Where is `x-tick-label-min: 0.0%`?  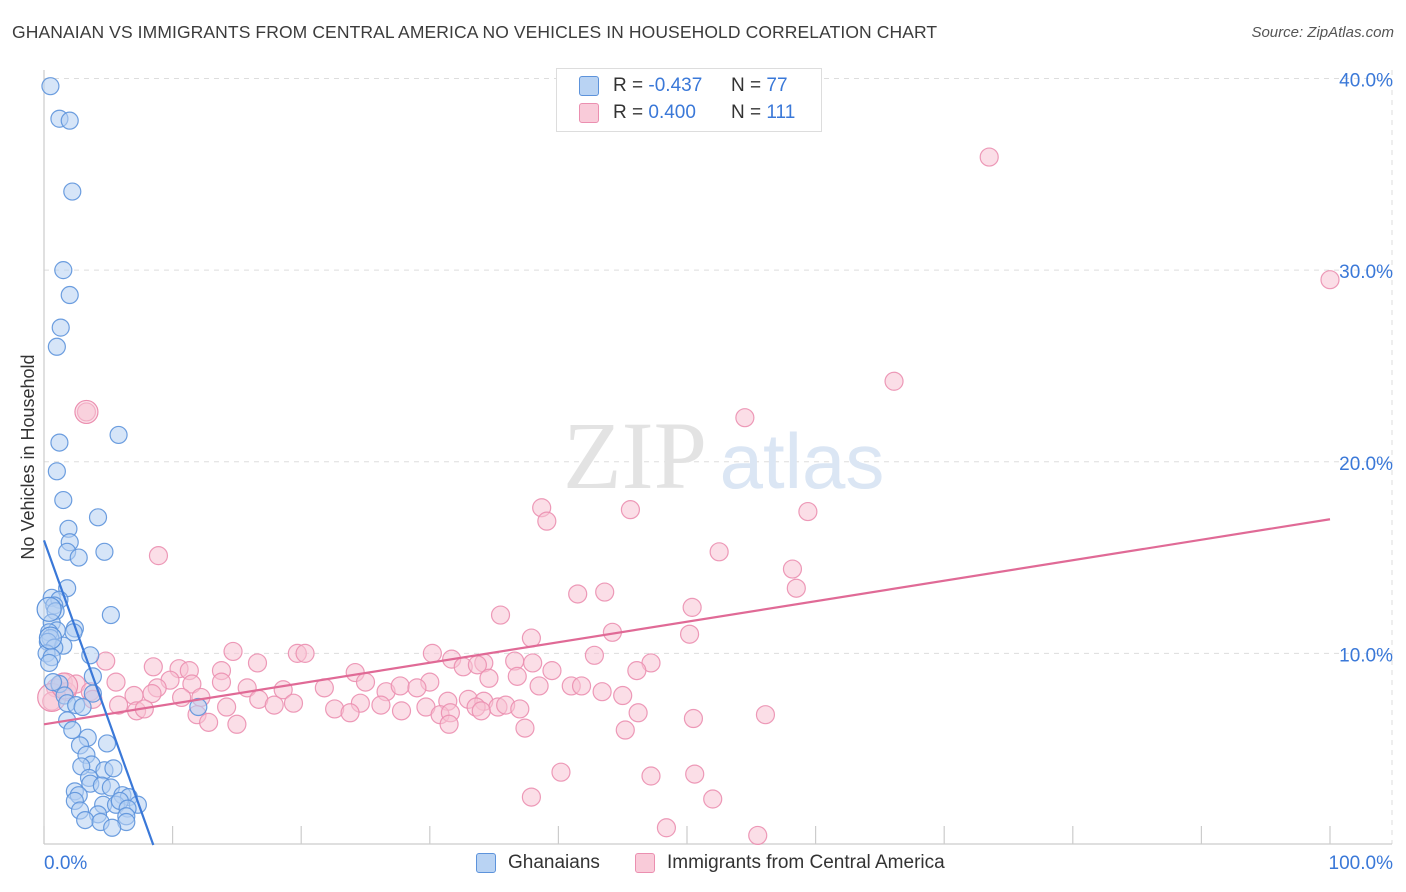 x-tick-label-min: 0.0% is located at coordinates (65, 863).